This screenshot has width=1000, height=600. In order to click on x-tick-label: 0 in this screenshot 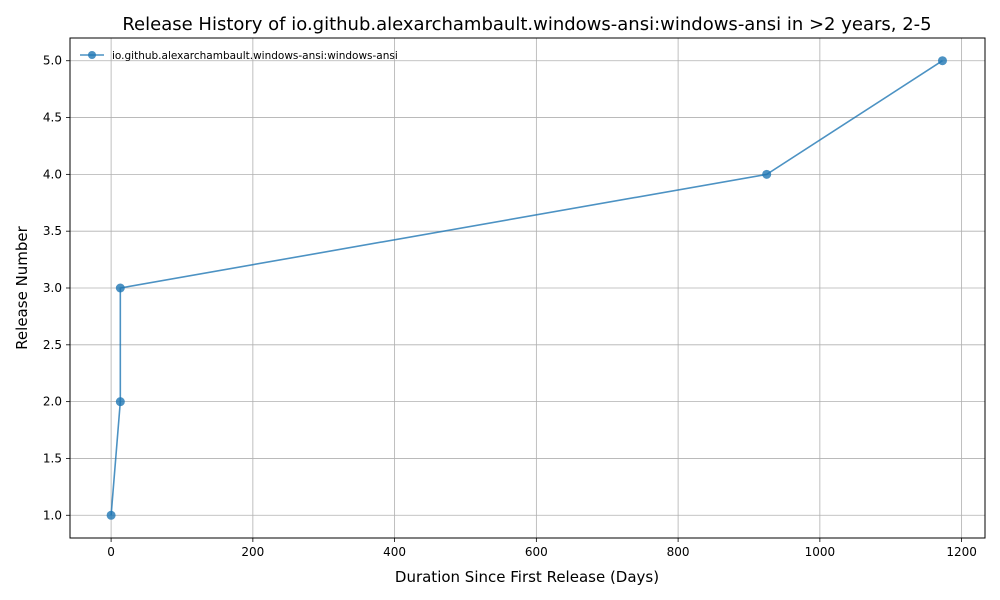, I will do `click(111, 552)`.